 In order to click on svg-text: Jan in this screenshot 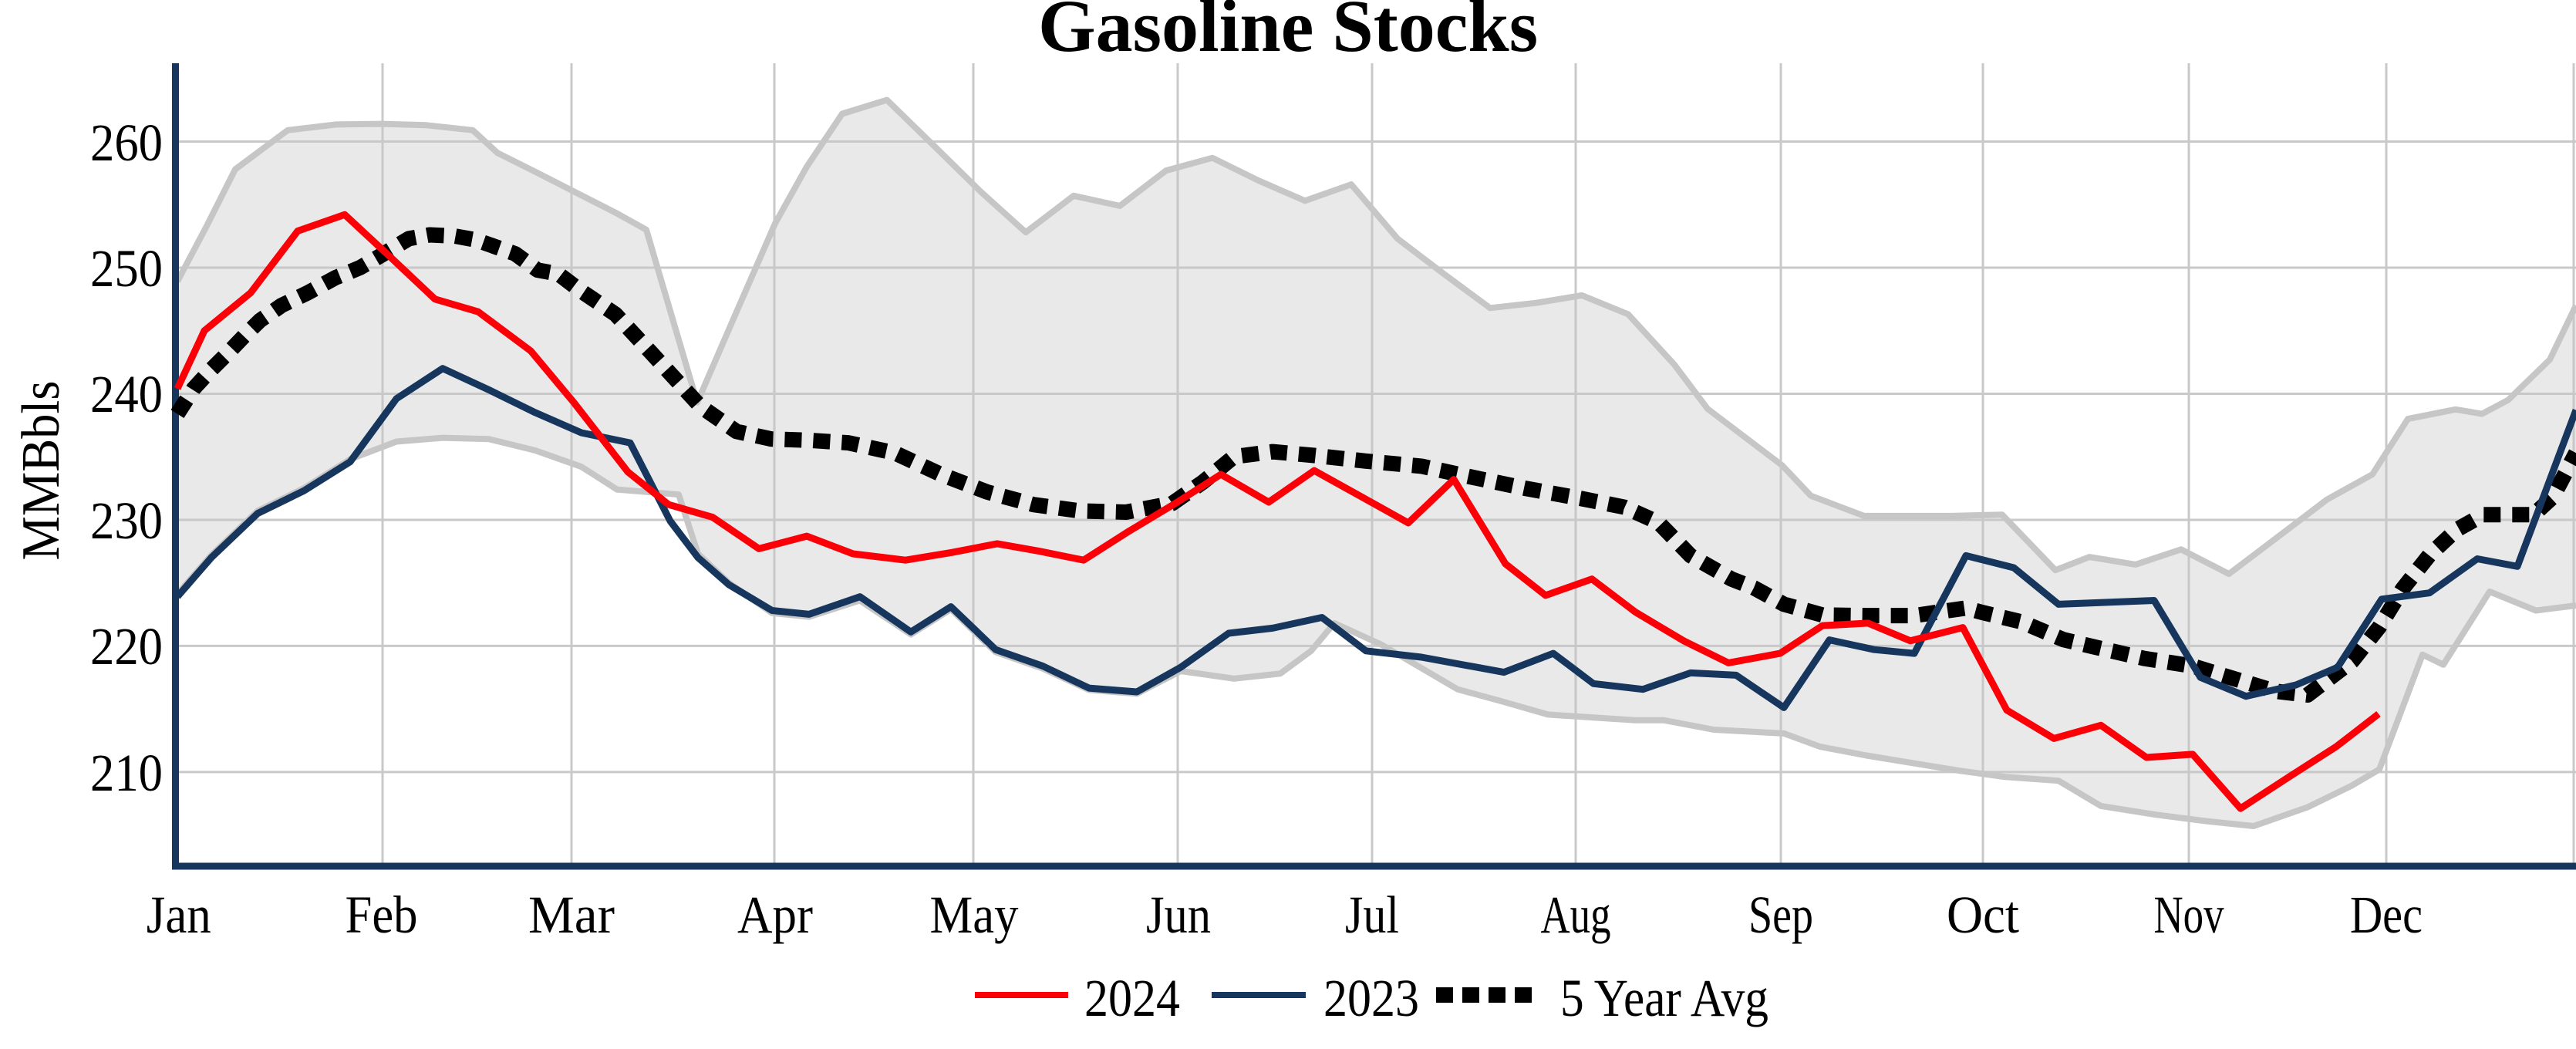, I will do `click(179, 915)`.